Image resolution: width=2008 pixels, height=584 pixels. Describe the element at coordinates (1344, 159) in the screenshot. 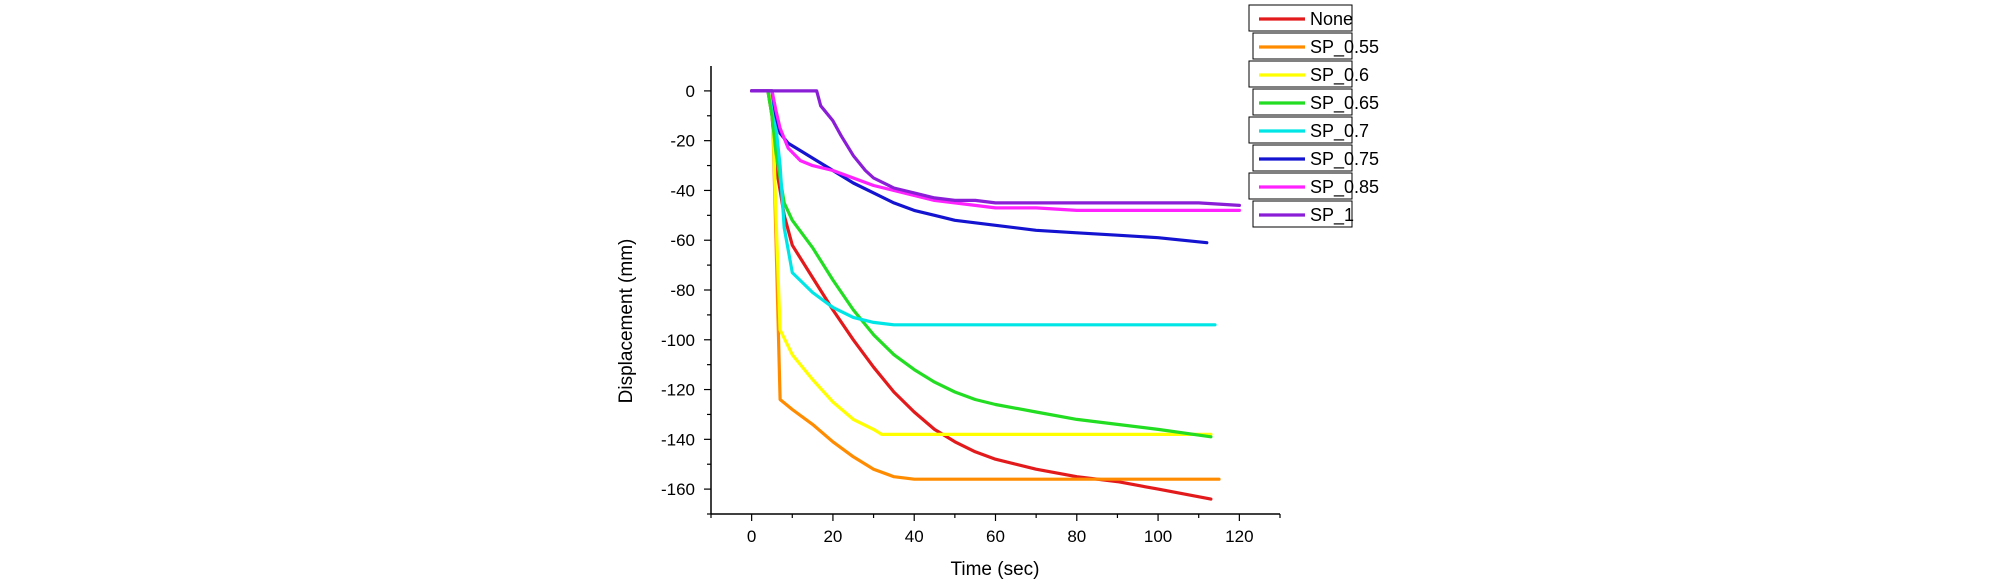

I see `legend-label: SP_0.75` at that location.